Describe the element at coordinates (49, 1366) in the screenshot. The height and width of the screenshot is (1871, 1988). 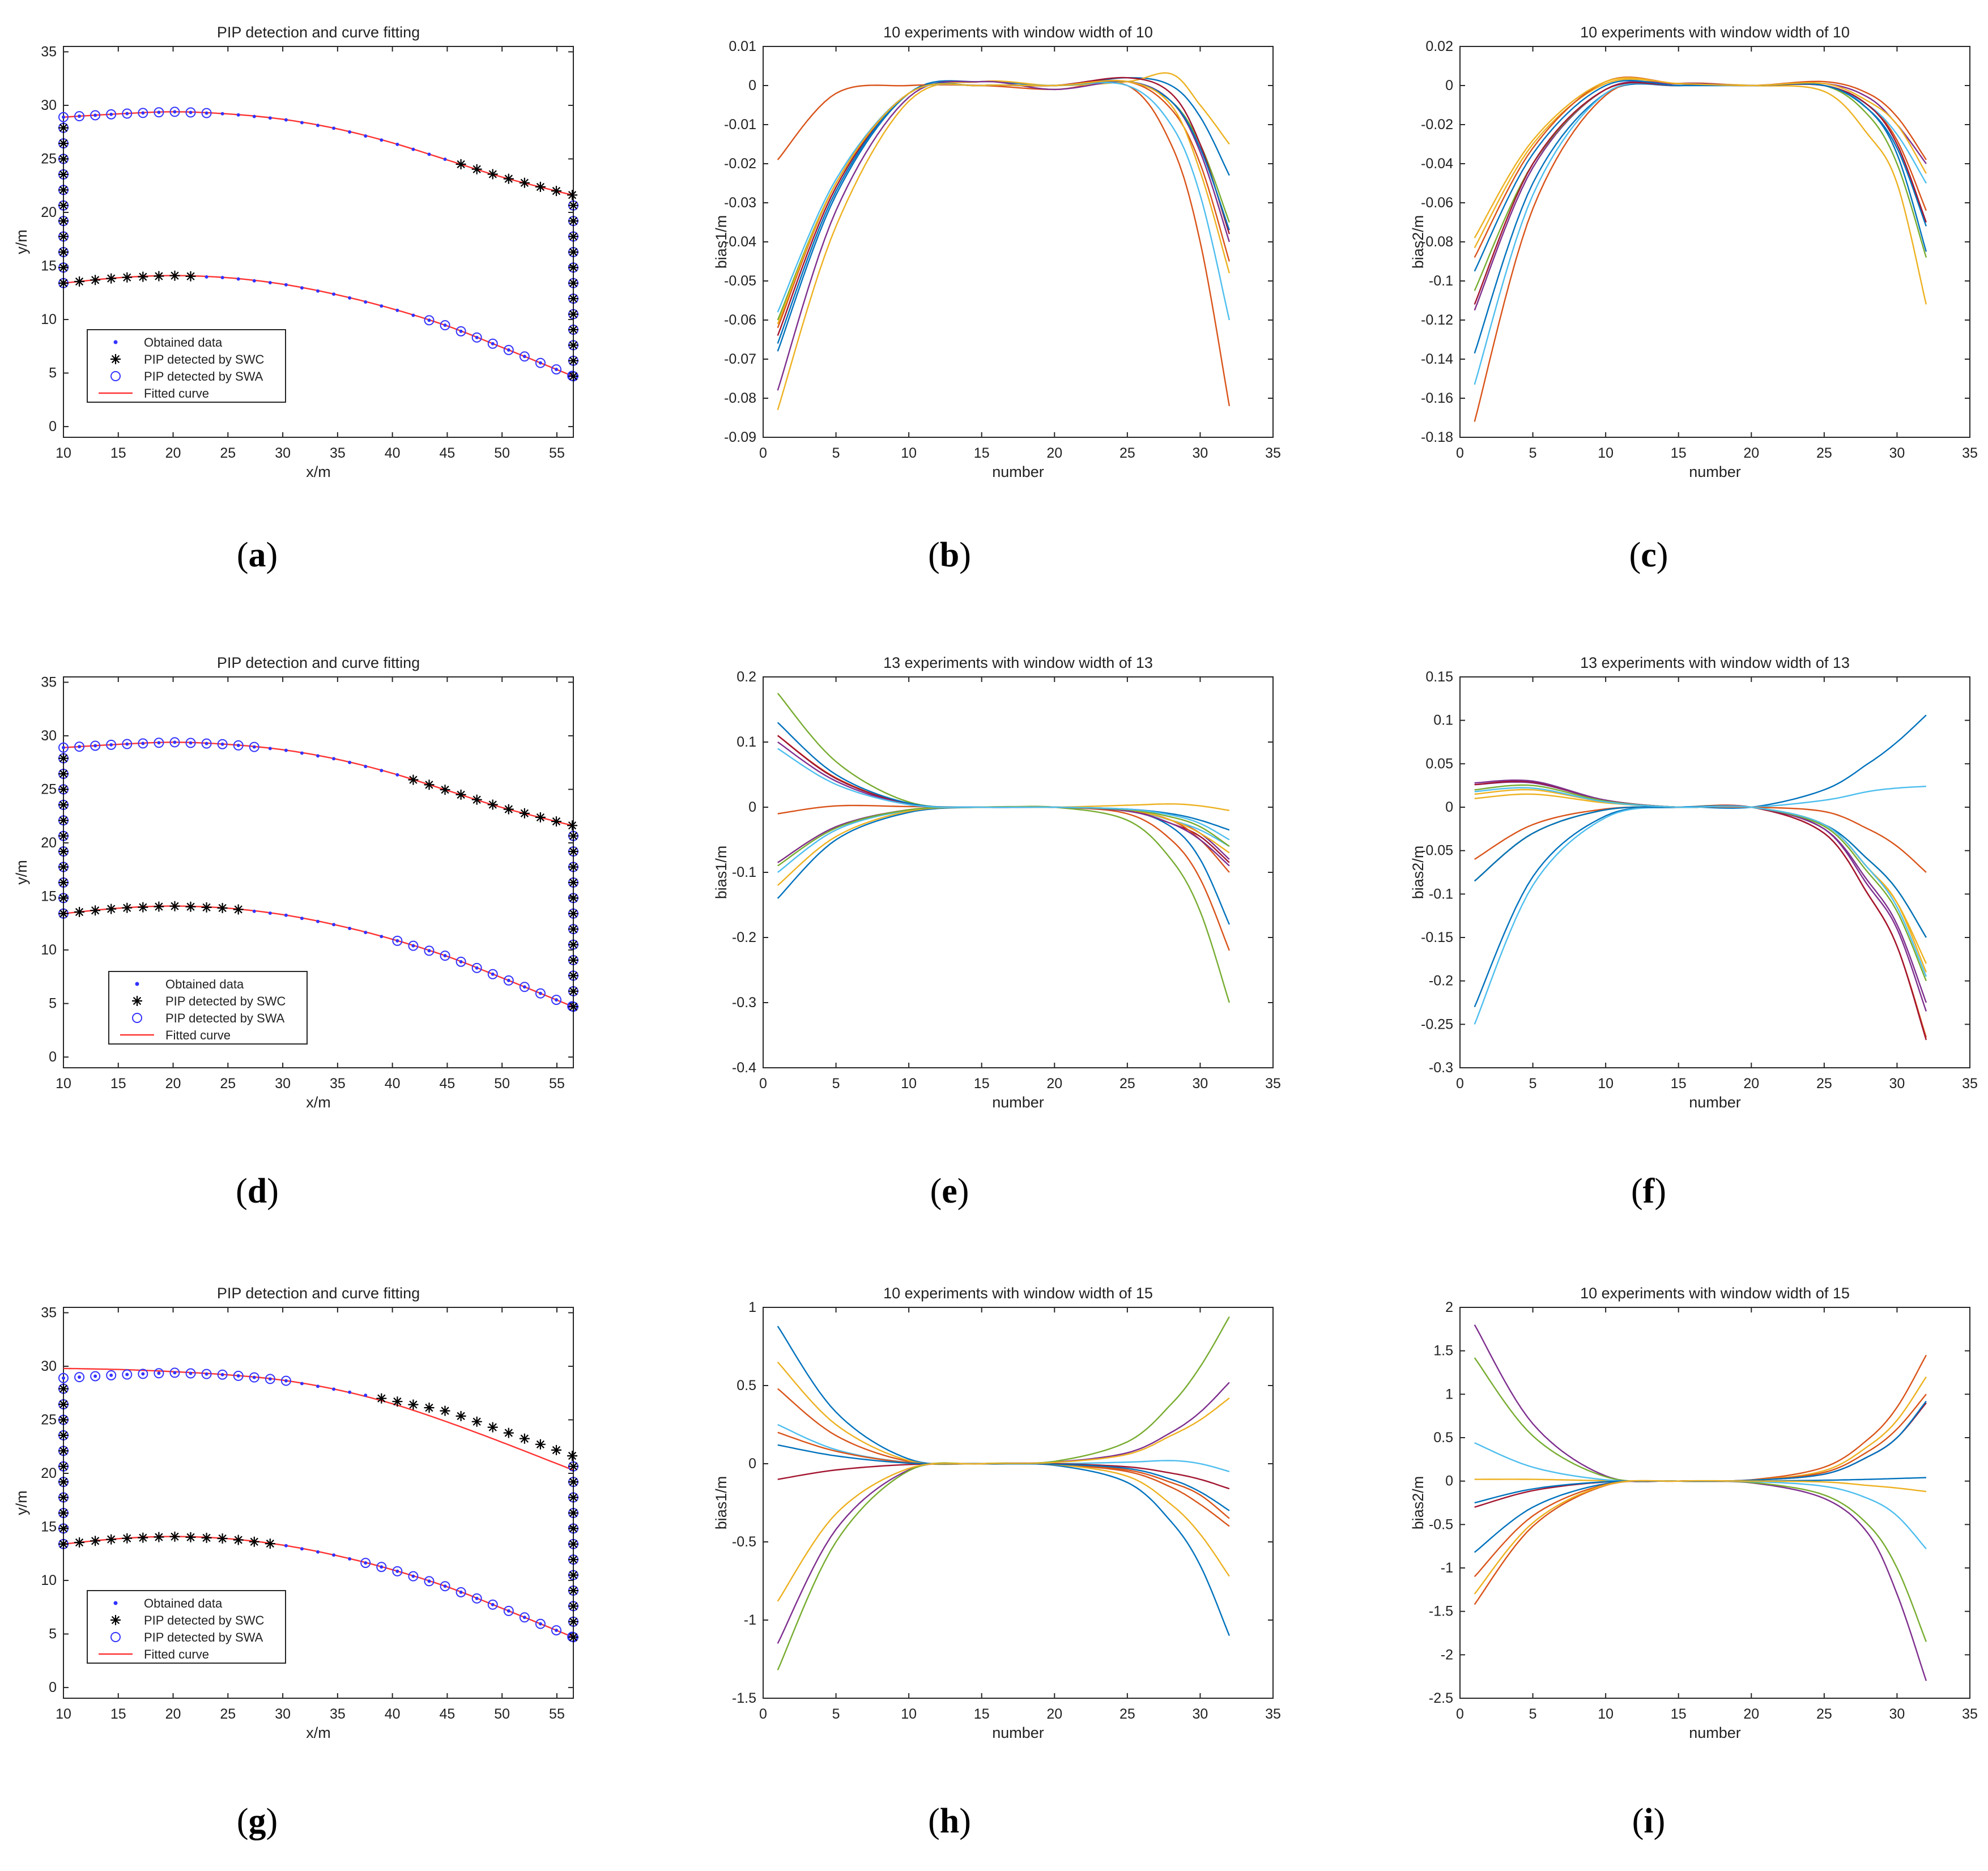
I see `y-tick-label: 30` at that location.